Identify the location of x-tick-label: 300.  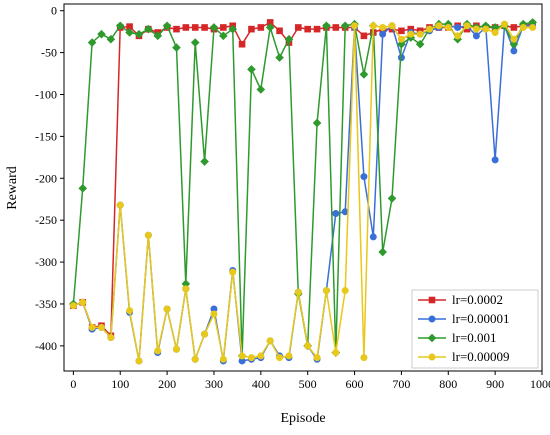
(214, 384).